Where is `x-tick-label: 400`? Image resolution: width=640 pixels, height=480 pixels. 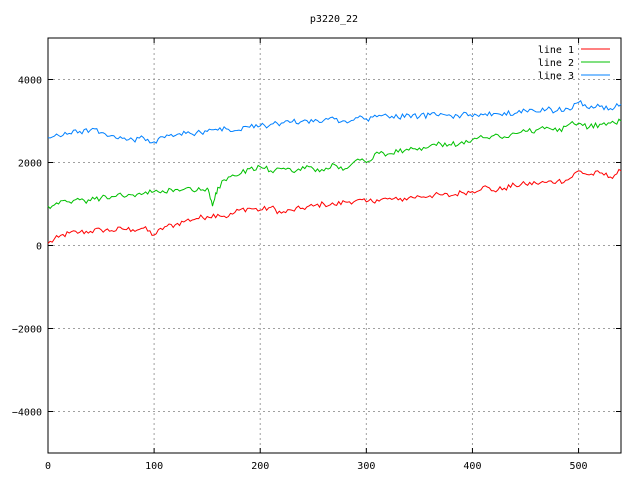
x-tick-label: 400 is located at coordinates (472, 466).